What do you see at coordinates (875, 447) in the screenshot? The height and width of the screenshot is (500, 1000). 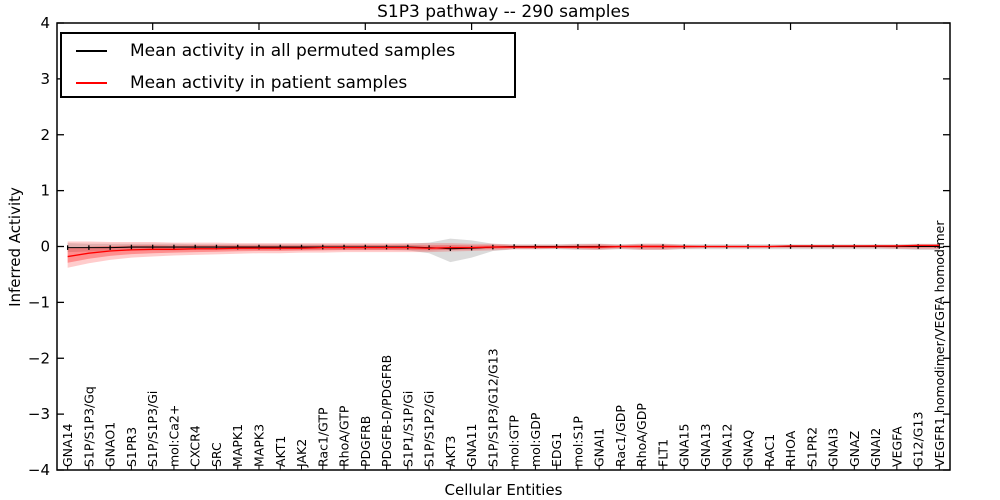 I see `x-tick-label: GNAI2` at bounding box center [875, 447].